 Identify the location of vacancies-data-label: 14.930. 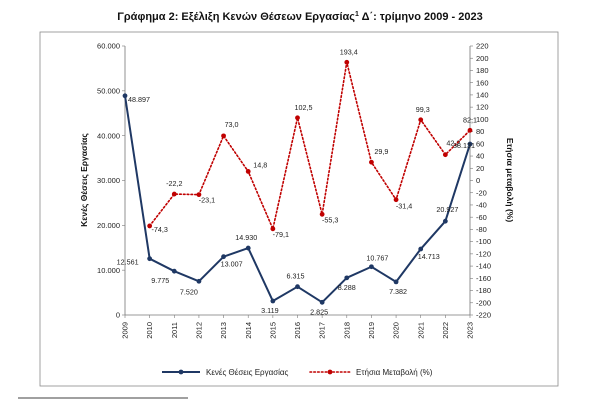
(246, 237).